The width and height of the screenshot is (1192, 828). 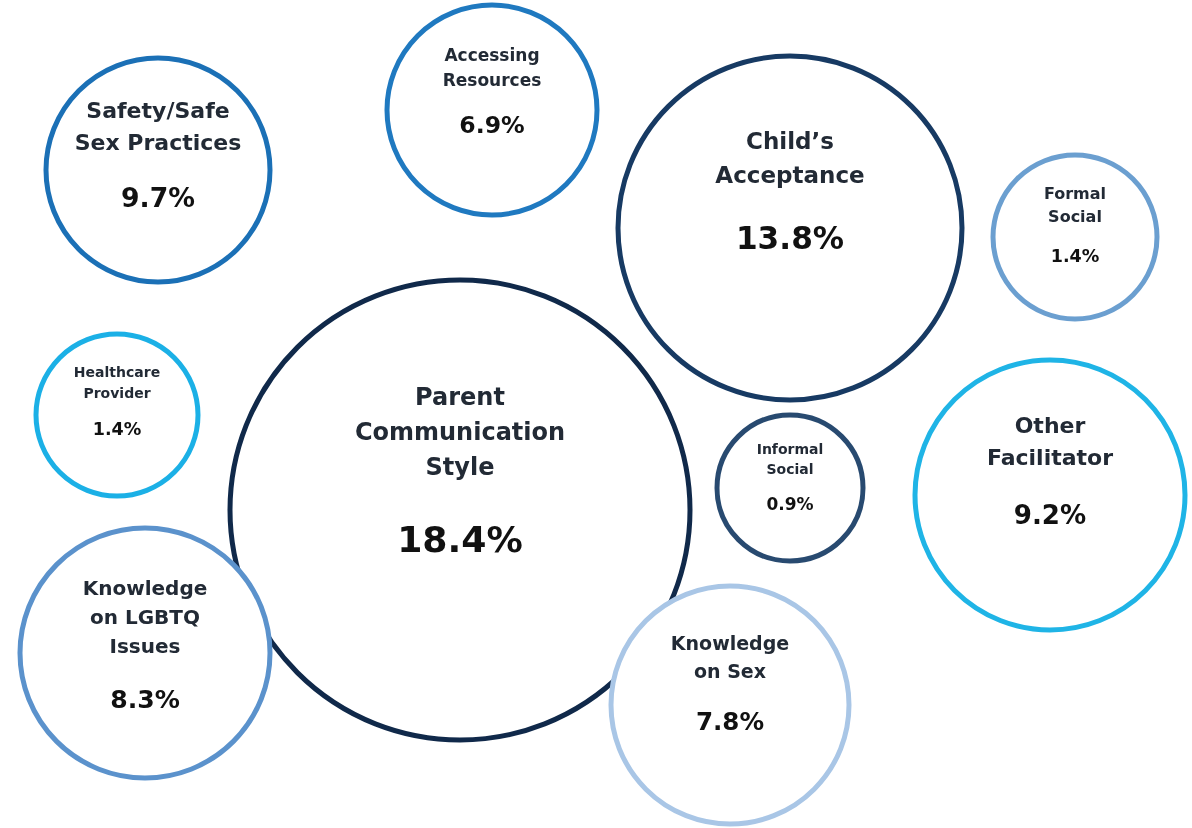 What do you see at coordinates (158, 197) in the screenshot?
I see `data-label: 9.7%` at bounding box center [158, 197].